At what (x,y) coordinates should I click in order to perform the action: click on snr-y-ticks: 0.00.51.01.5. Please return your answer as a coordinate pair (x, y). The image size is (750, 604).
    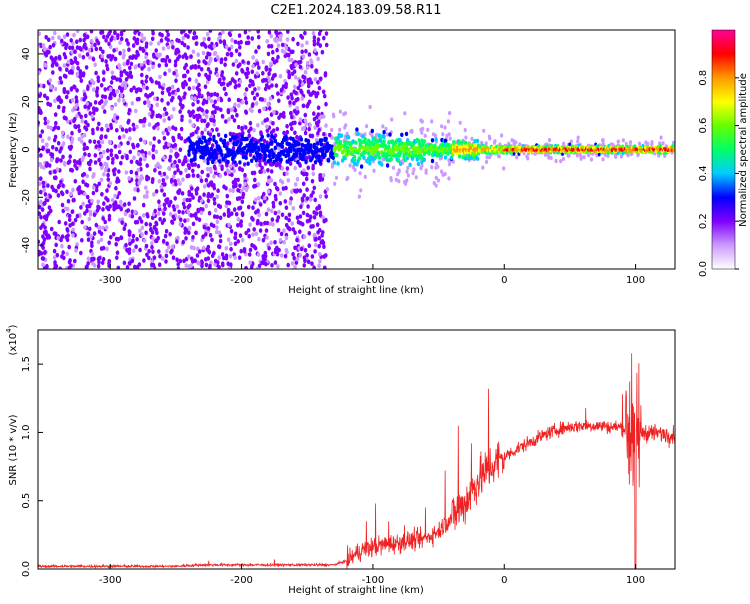
    Looking at the image, I should click on (32, 466).